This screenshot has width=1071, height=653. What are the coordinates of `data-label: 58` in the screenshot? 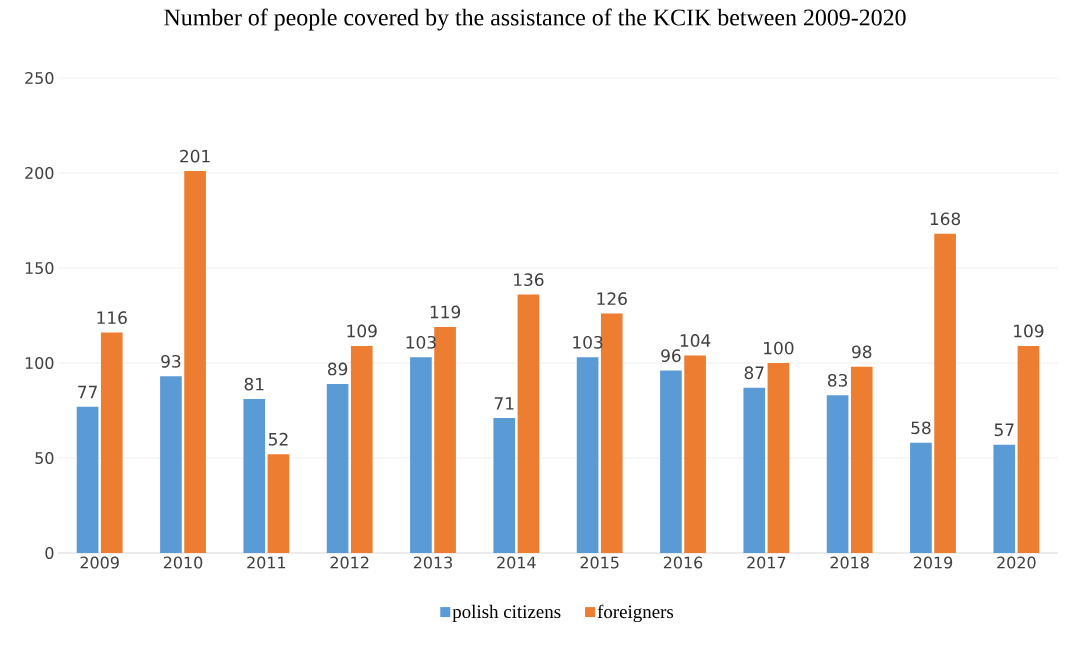 It's located at (921, 428).